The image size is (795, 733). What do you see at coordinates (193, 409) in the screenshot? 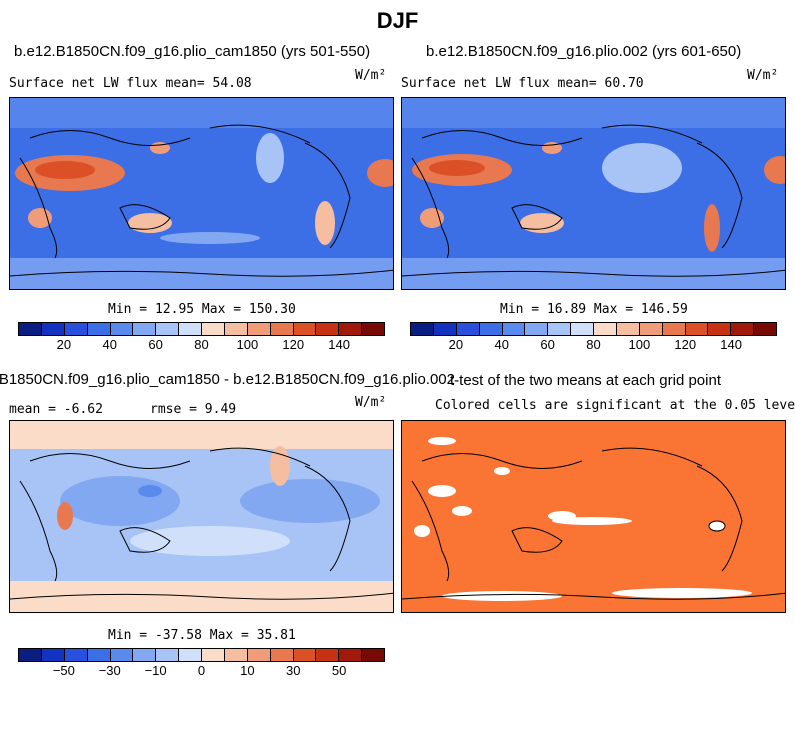
I see `panel-c-rmse-label: rmse = 9.49` at bounding box center [193, 409].